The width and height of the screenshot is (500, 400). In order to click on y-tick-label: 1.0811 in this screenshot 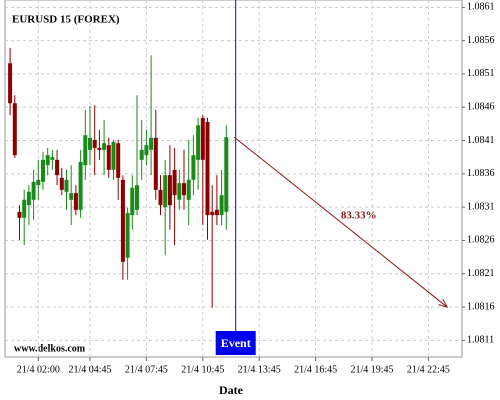, I will do `click(480, 340)`.